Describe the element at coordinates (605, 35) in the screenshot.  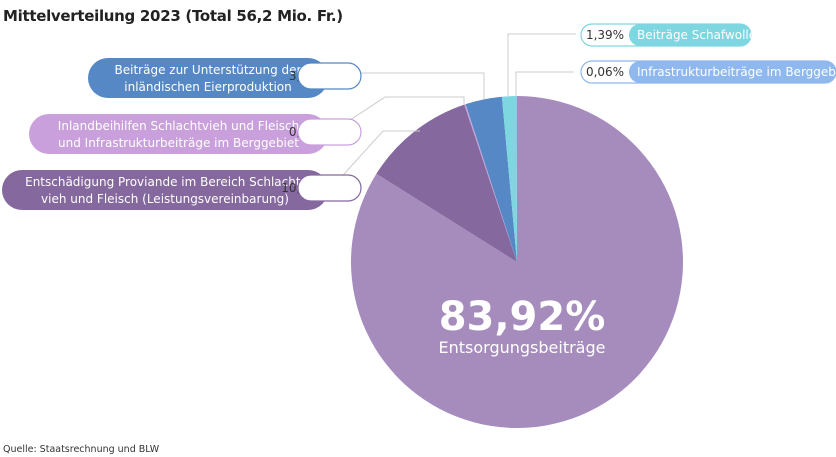
I see `slice-percent: 1,39%` at that location.